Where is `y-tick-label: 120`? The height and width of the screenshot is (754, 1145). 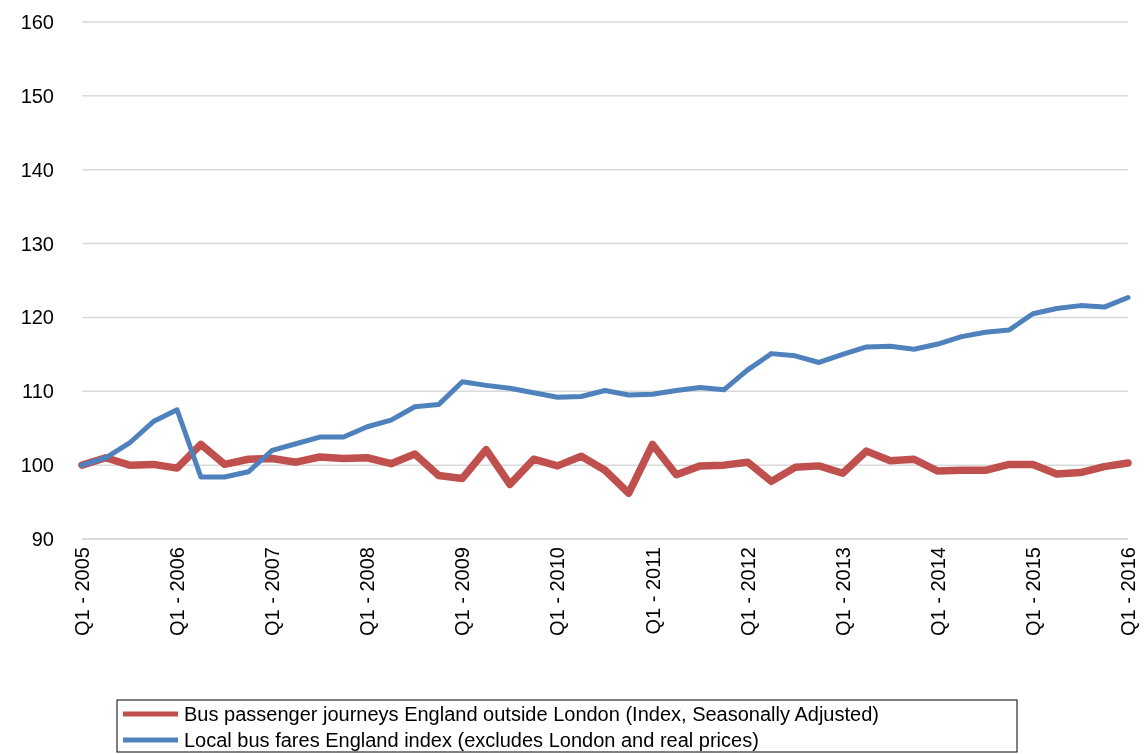
y-tick-label: 120 is located at coordinates (37, 317).